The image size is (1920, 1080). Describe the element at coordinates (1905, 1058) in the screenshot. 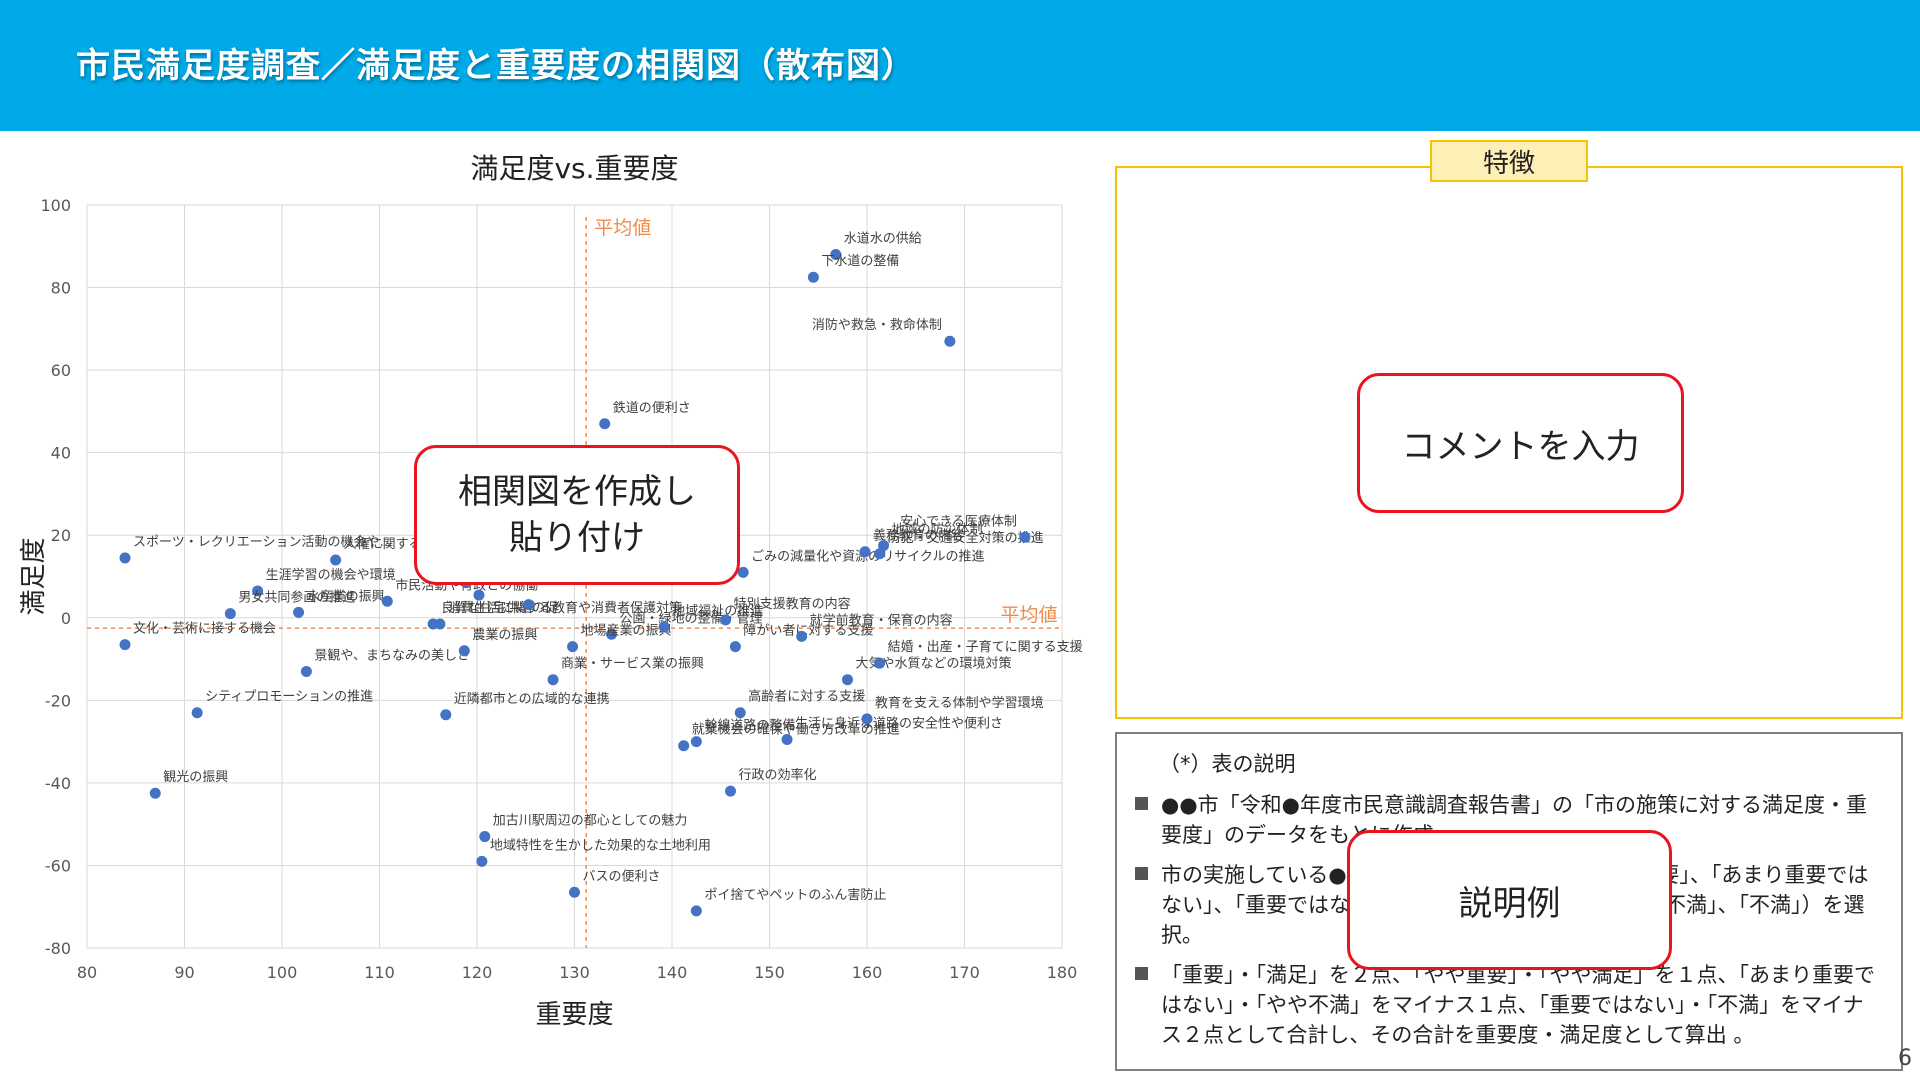

I see `page-number: 6` at that location.